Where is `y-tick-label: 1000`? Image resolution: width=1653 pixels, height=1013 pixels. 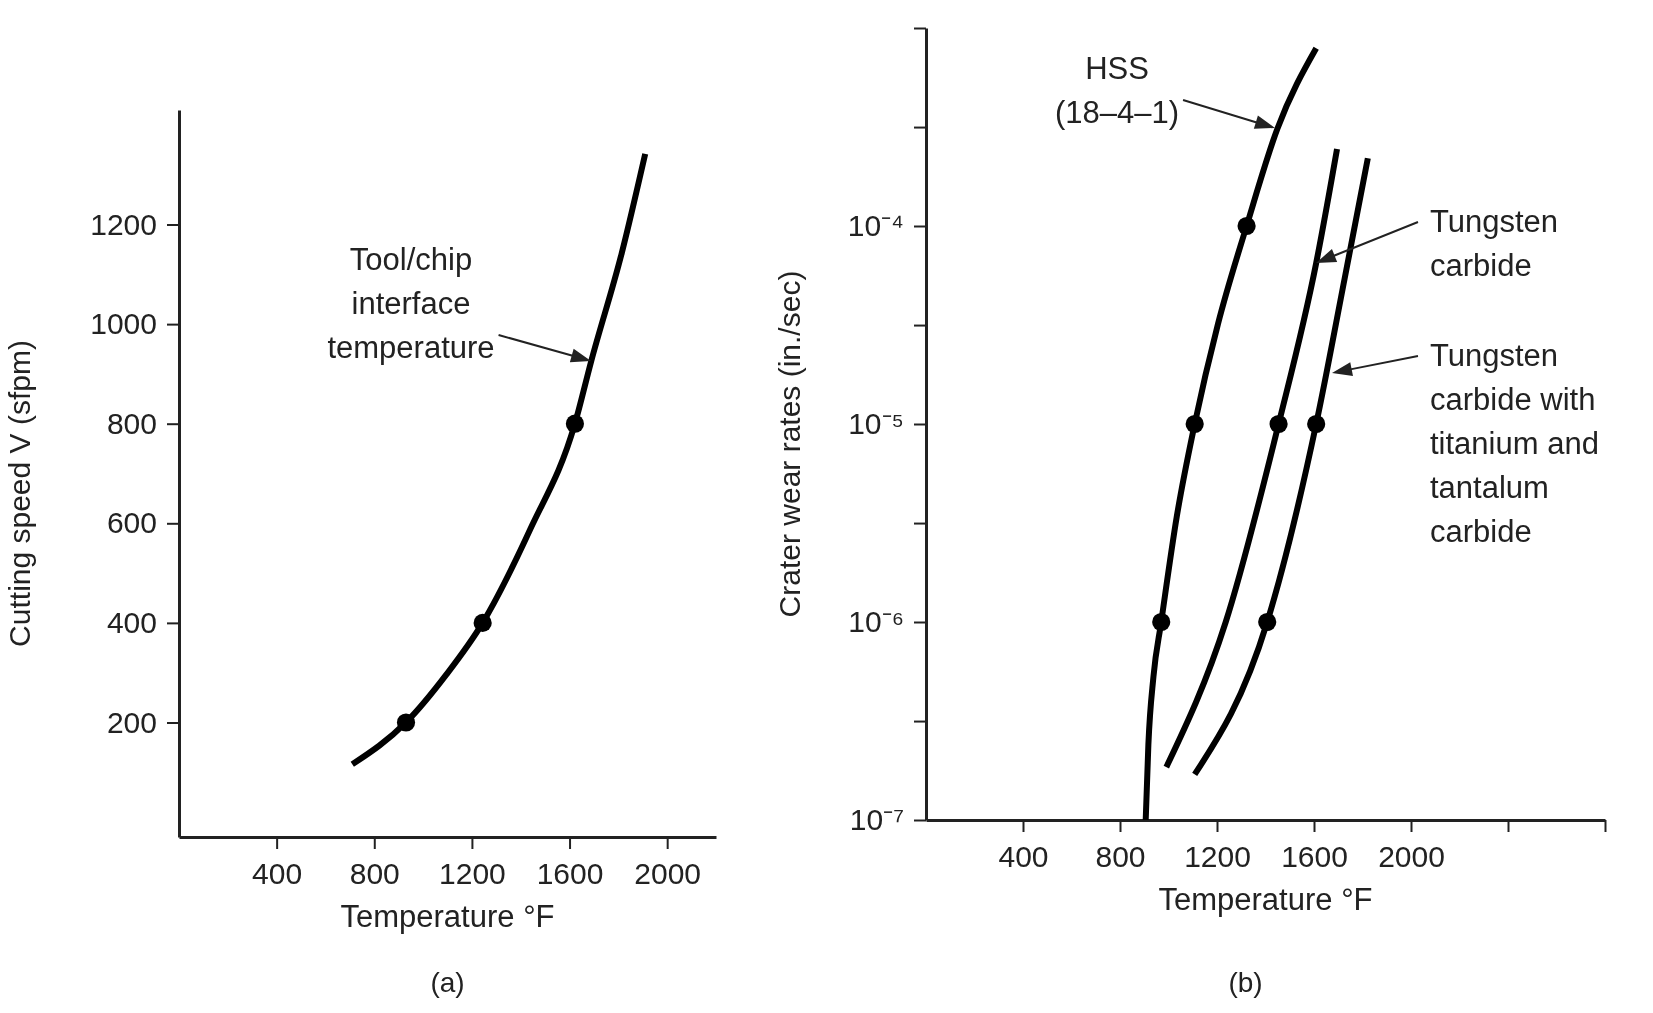 y-tick-label: 1000 is located at coordinates (123, 324).